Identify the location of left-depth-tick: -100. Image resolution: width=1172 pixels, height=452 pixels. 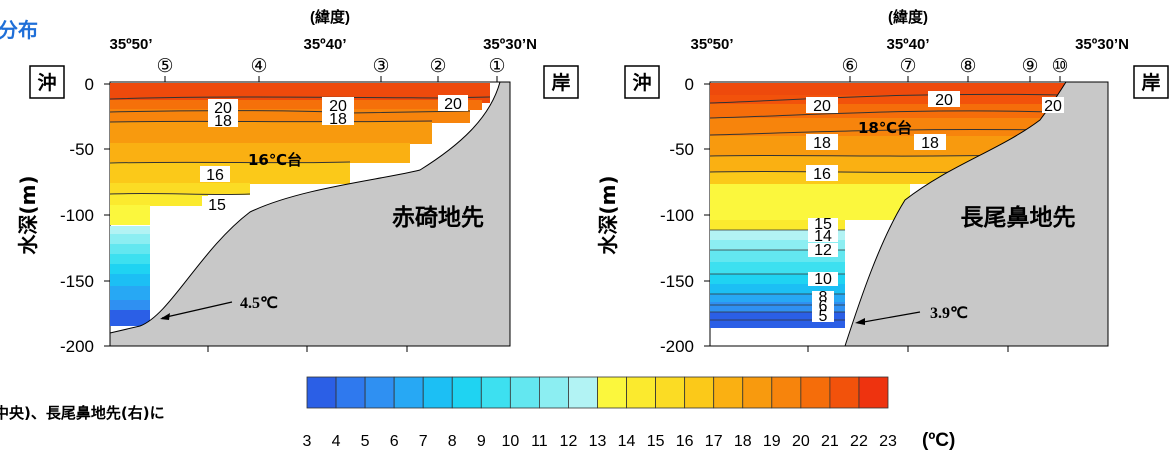
(77, 215).